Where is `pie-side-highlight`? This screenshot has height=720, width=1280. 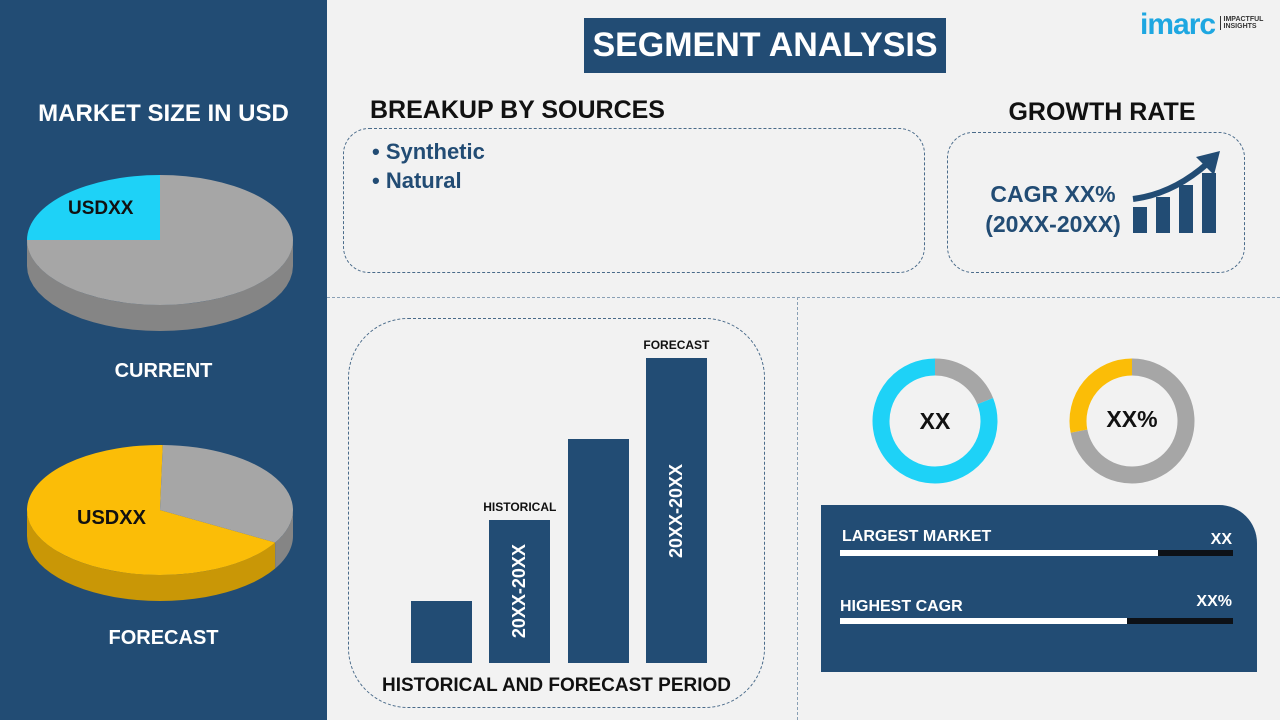
pie-side-highlight is located at coordinates (151, 555).